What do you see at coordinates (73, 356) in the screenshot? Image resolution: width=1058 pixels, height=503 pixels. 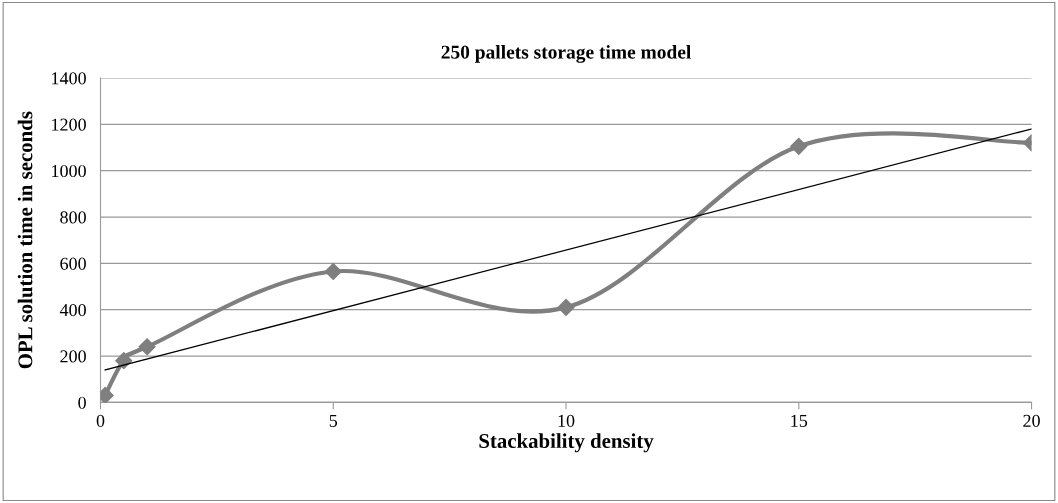 I see `y-tick-label: 200` at bounding box center [73, 356].